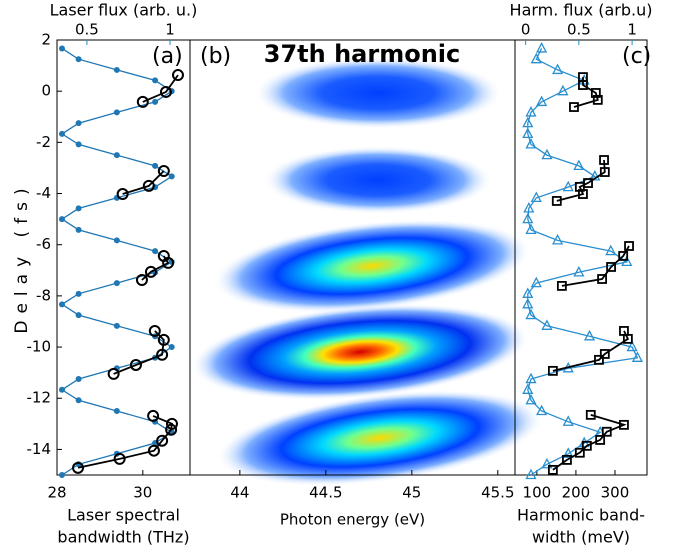 This screenshot has height=554, width=697. I want to click on x-tick-label: 44.5, so click(325, 493).